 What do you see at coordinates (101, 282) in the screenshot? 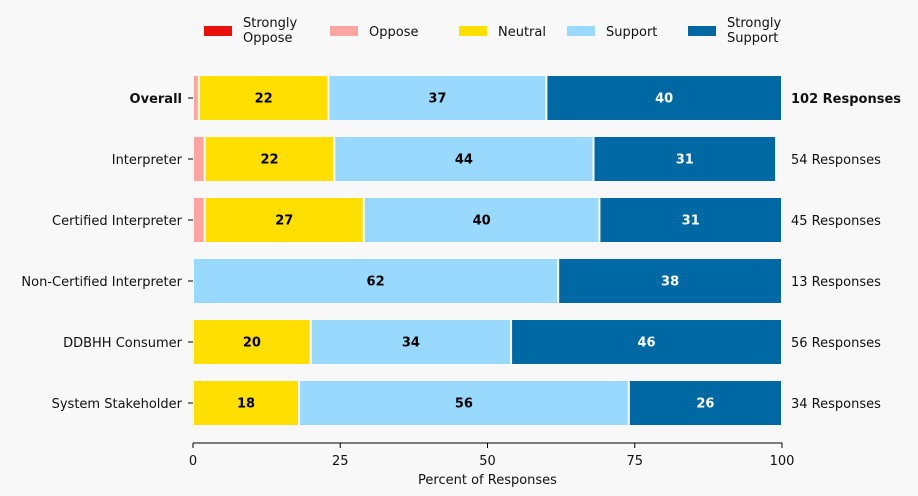
I see `y-tick-label: Non-Certified Interpreter` at bounding box center [101, 282].